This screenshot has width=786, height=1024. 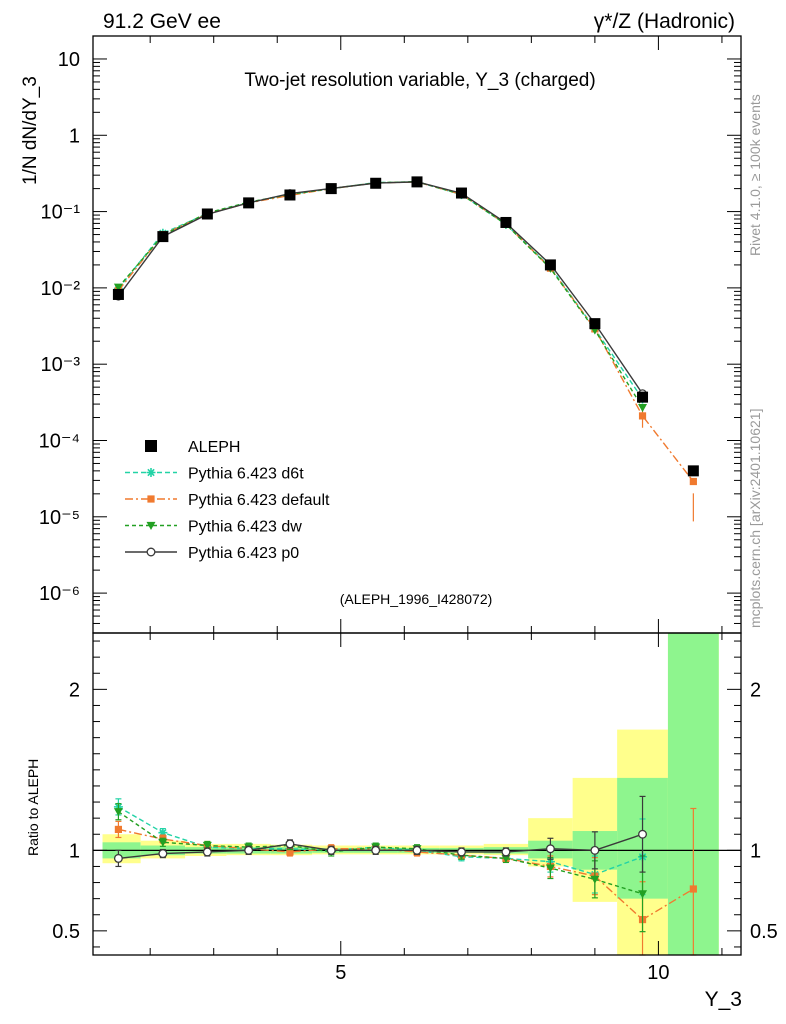 What do you see at coordinates (61, 365) in the screenshot?
I see `main-y-tick-label: 10⁻³` at bounding box center [61, 365].